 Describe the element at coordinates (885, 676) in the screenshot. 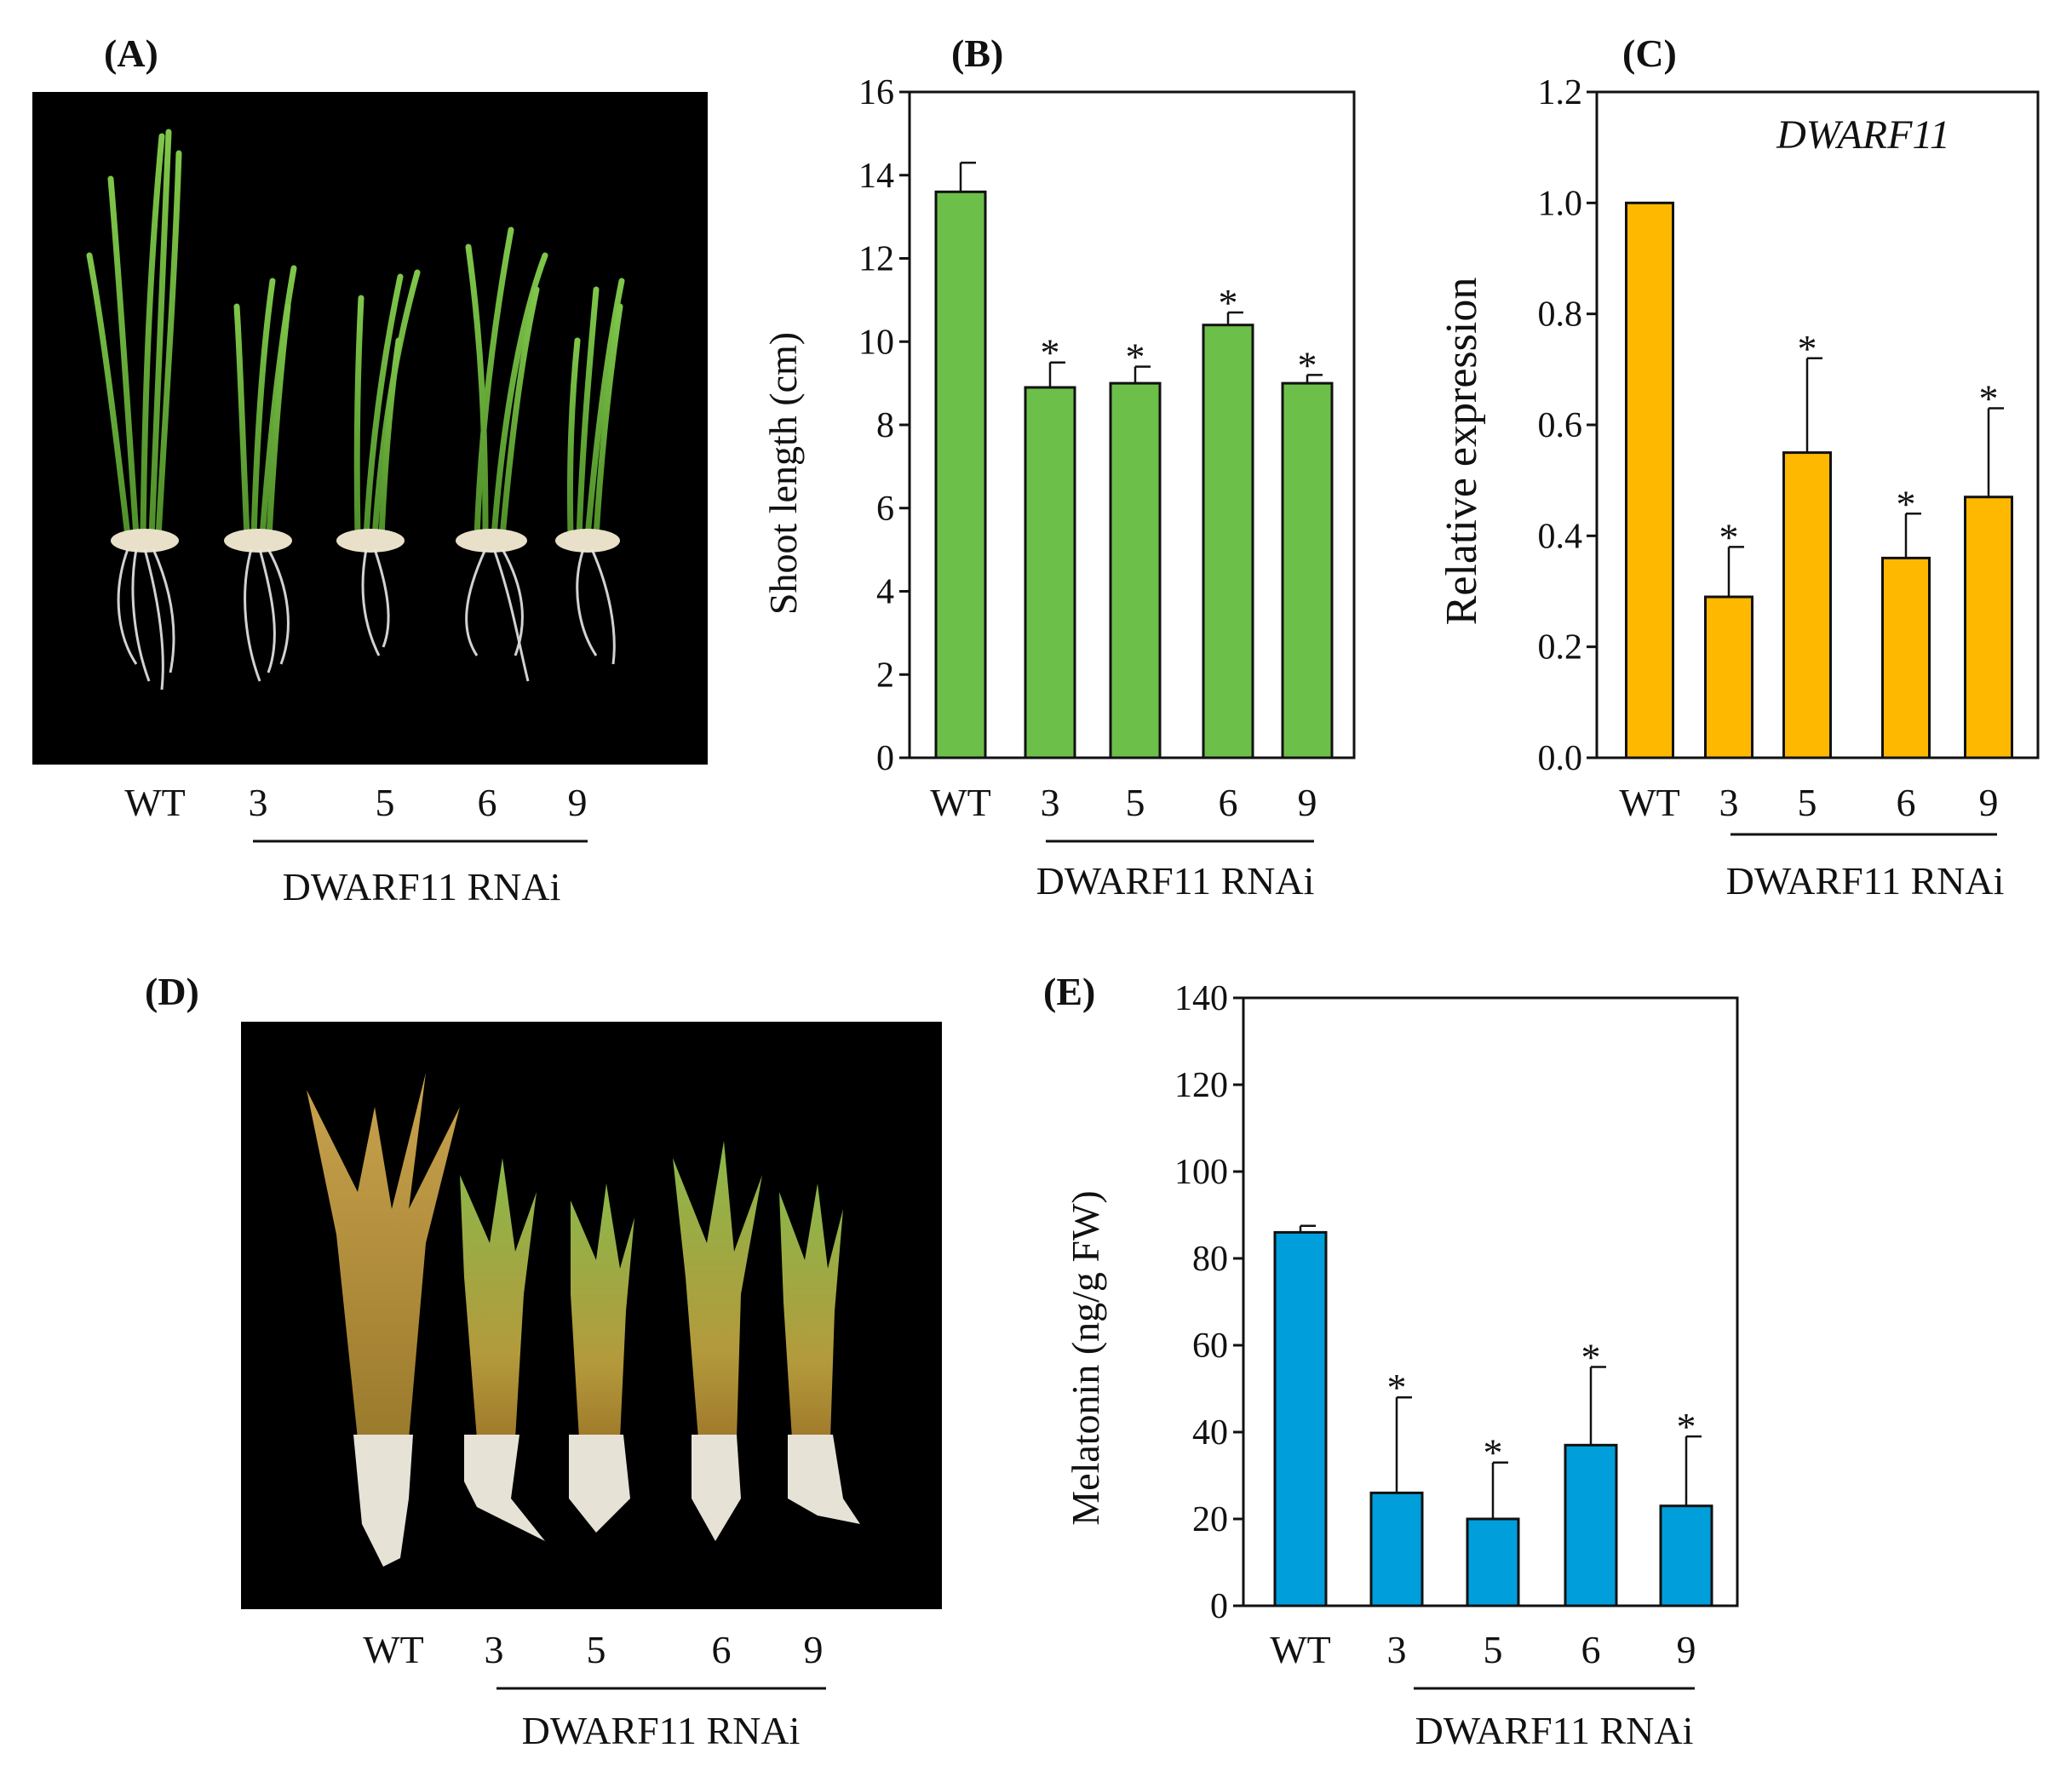

I see `chart-b-ytick-label: 2` at that location.